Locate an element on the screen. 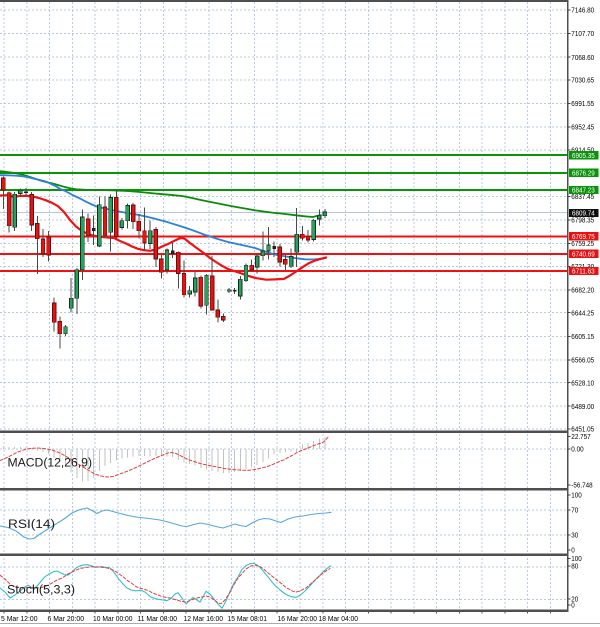 This screenshot has width=600, height=627. svg-text: 7068.60 is located at coordinates (582, 57).